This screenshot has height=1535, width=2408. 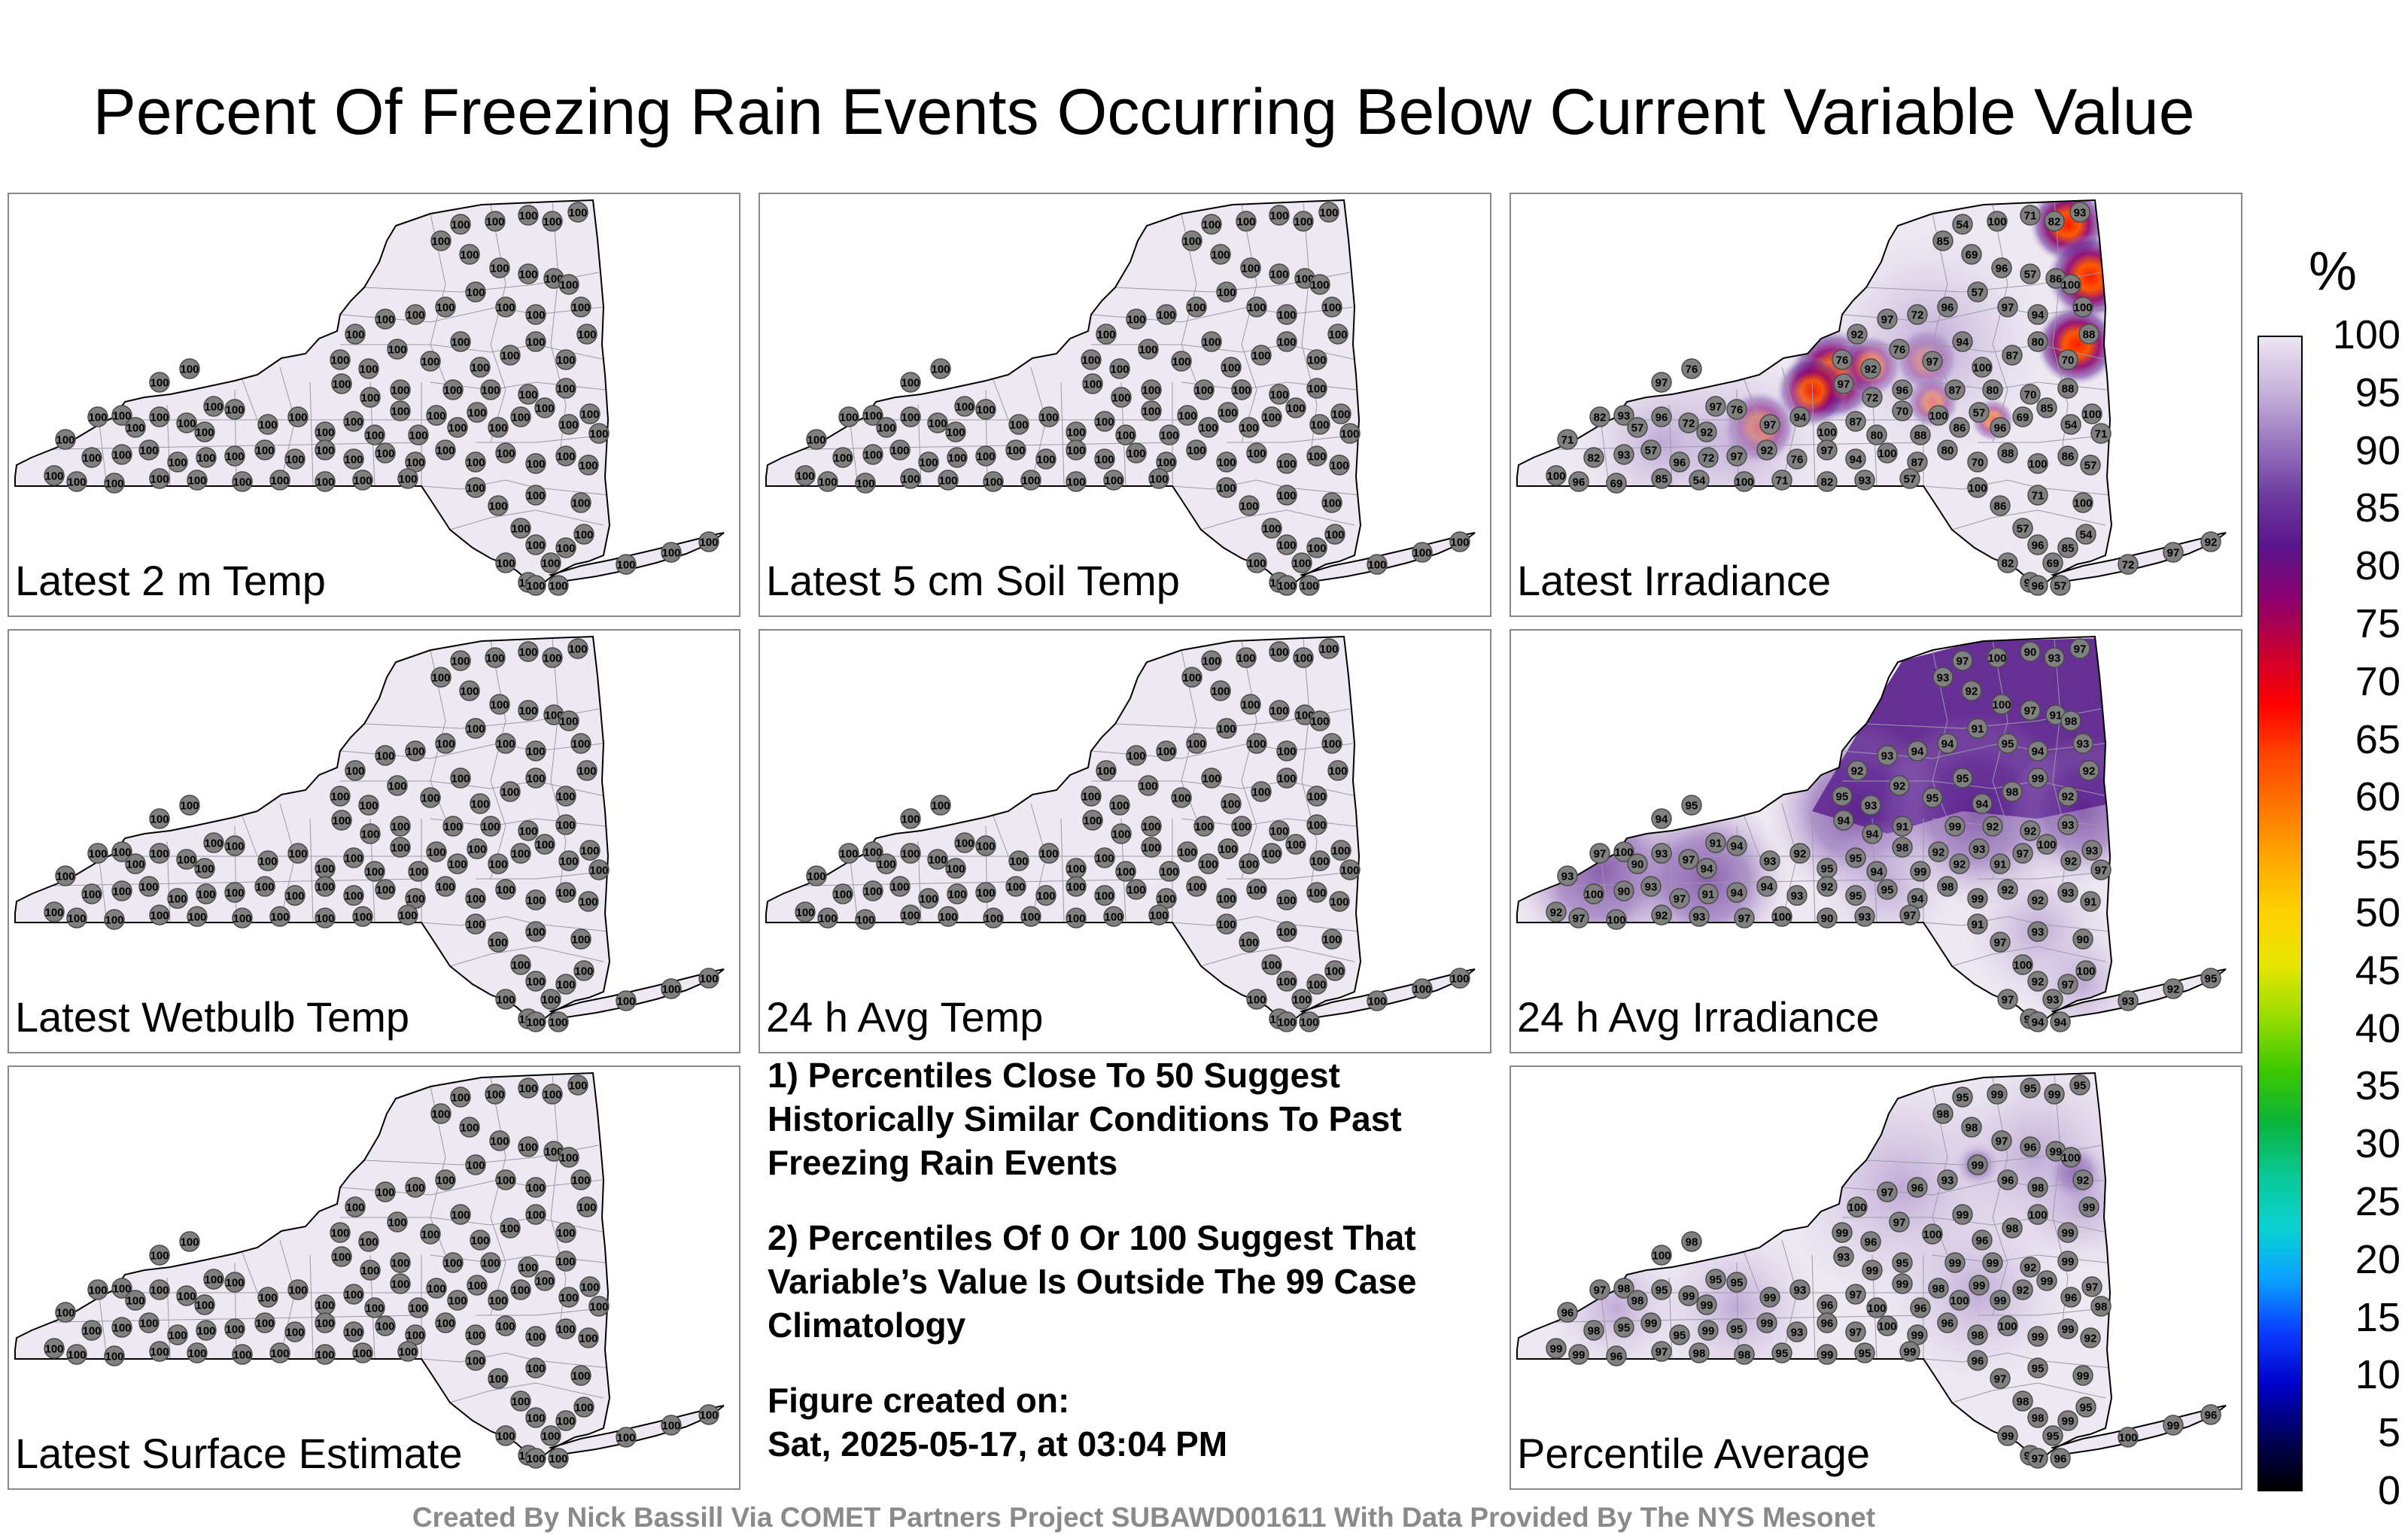 What do you see at coordinates (2089, 335) in the screenshot?
I see `station-value: 88` at bounding box center [2089, 335].